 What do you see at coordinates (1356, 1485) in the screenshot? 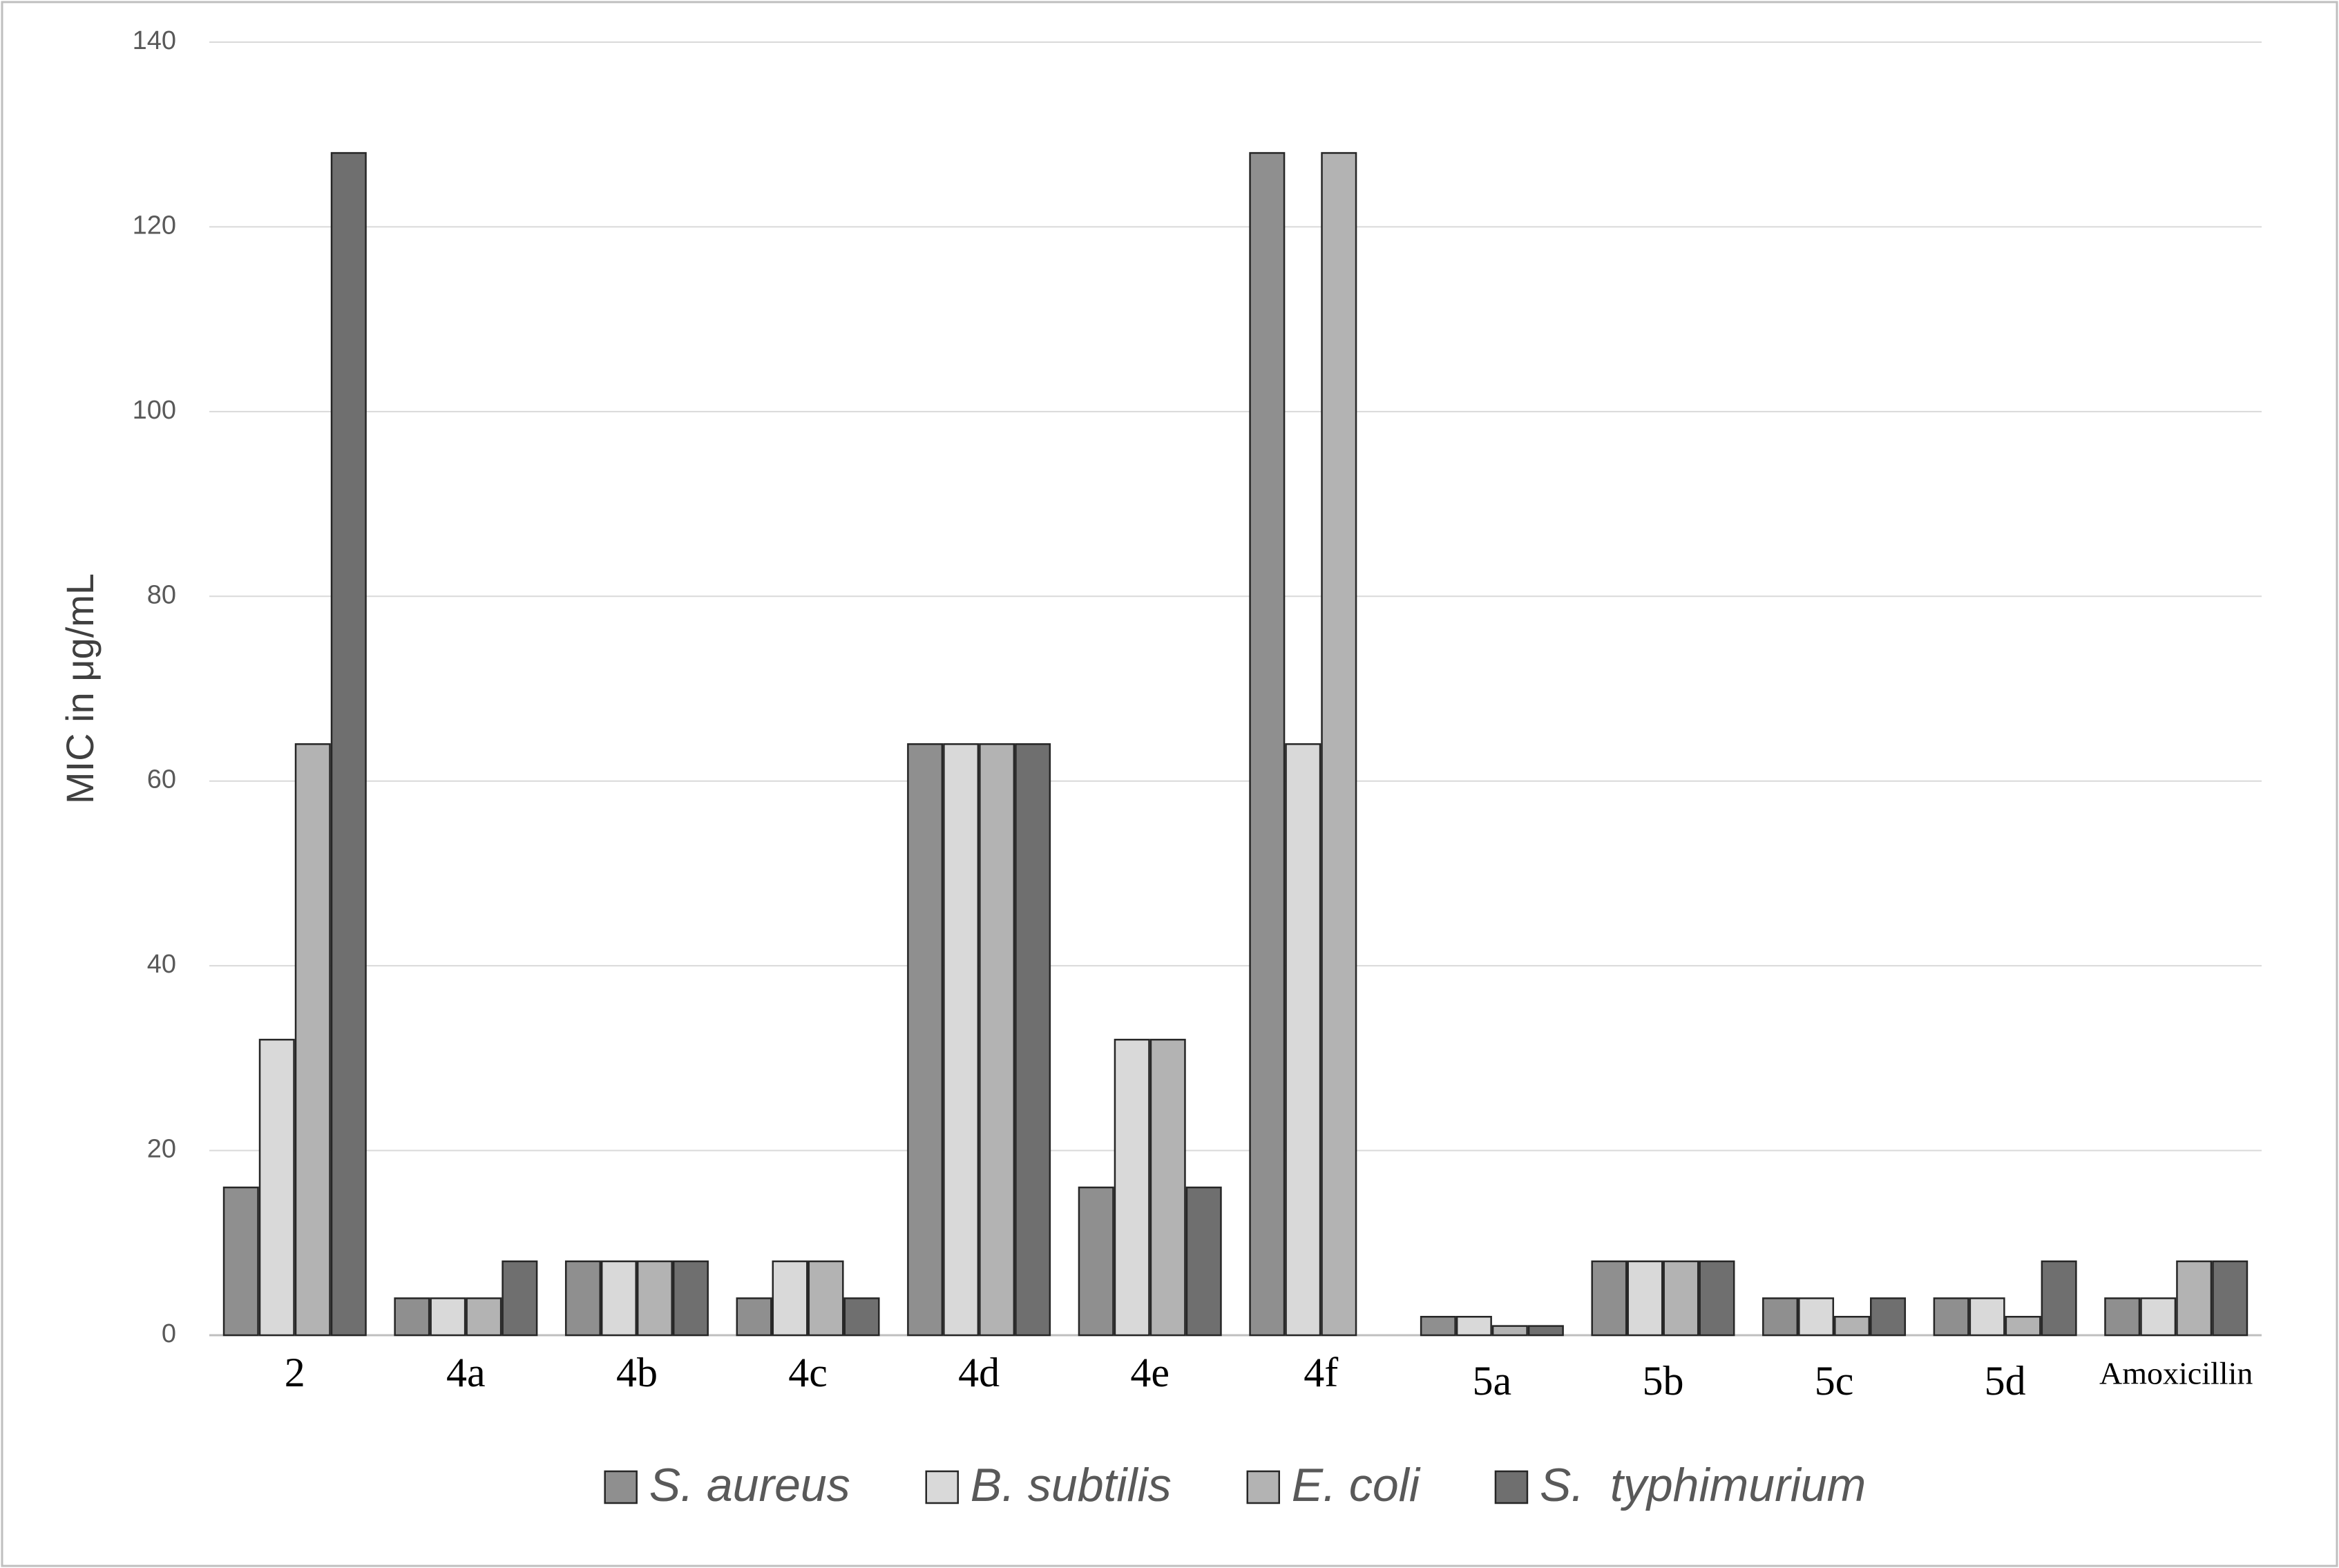
I see `legend-label: E. coli` at bounding box center [1356, 1485].